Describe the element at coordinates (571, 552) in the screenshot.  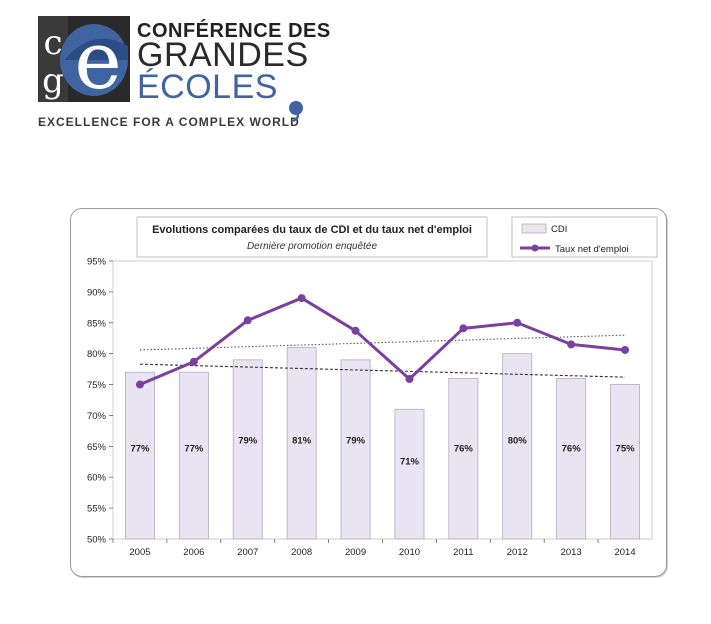
I see `x-tick-label: 2013` at that location.